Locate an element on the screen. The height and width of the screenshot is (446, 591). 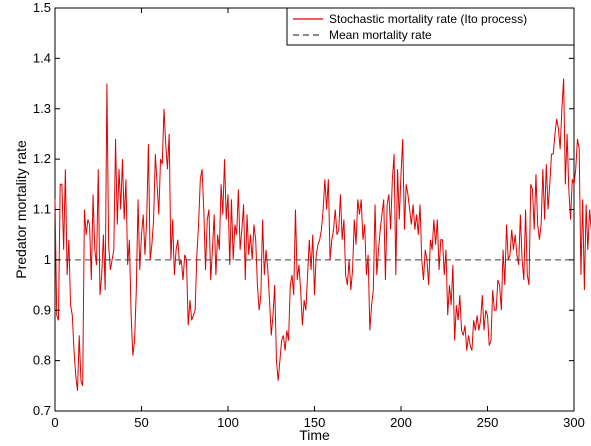
x-tick-label: 200 is located at coordinates (401, 422).